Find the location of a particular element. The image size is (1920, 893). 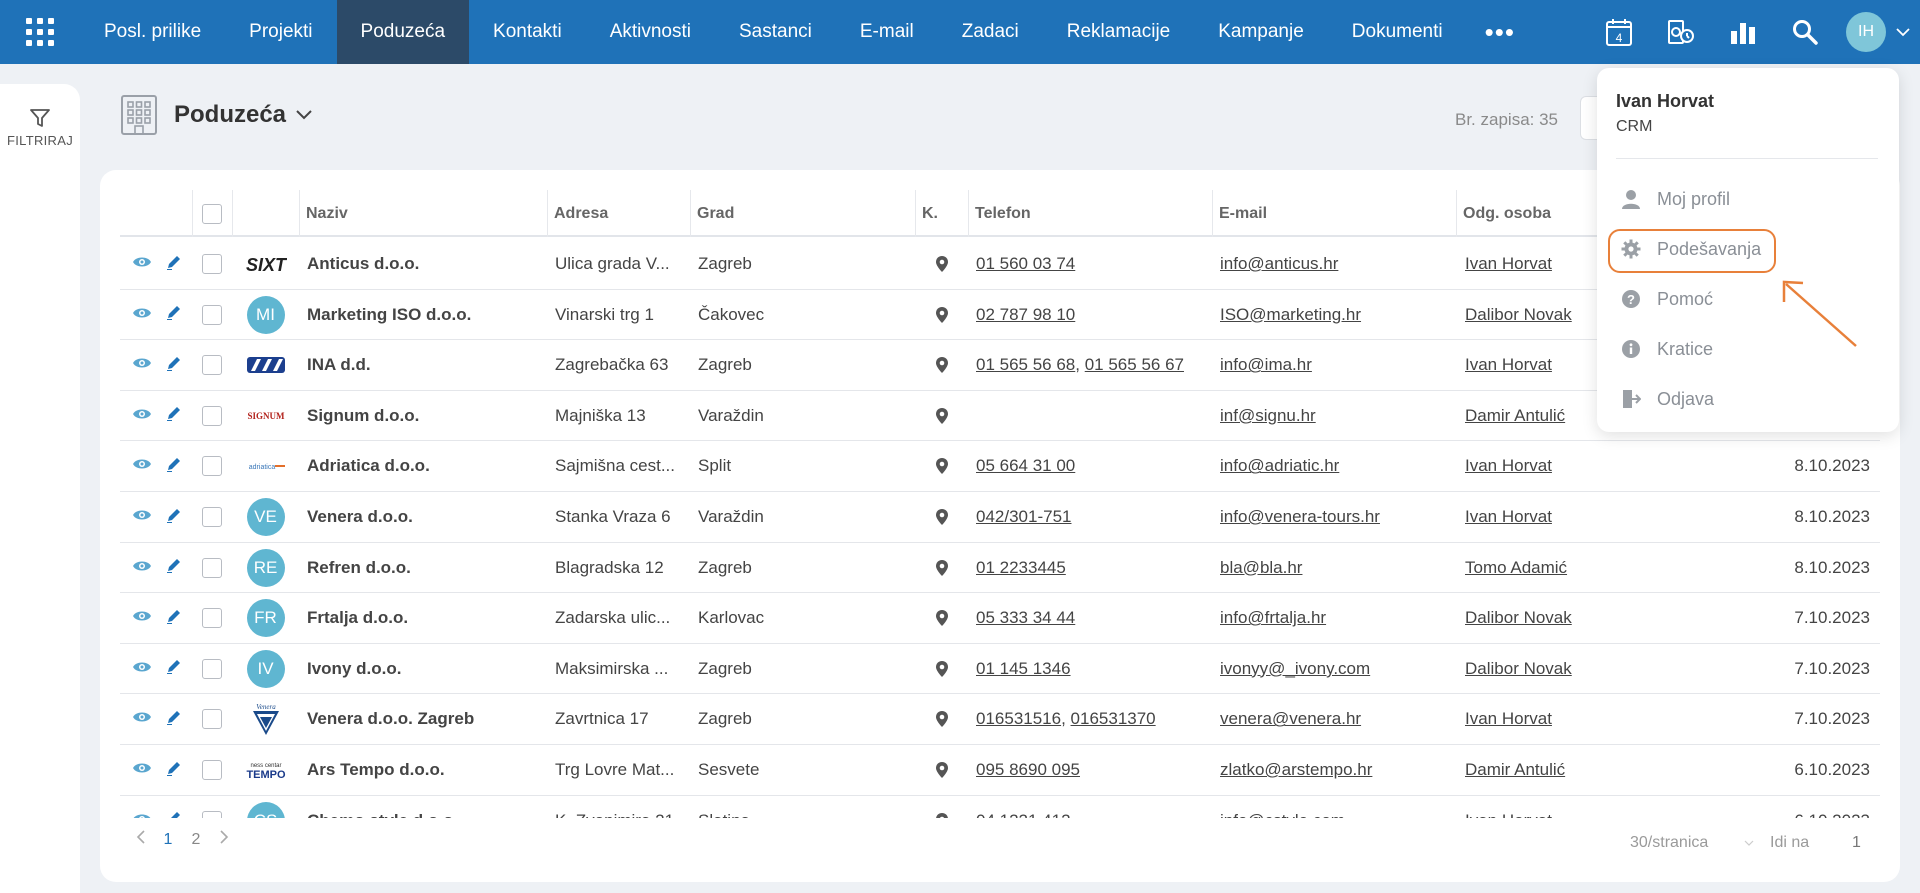

email-link: ivonyy@_ivony.com is located at coordinates (1295, 668).